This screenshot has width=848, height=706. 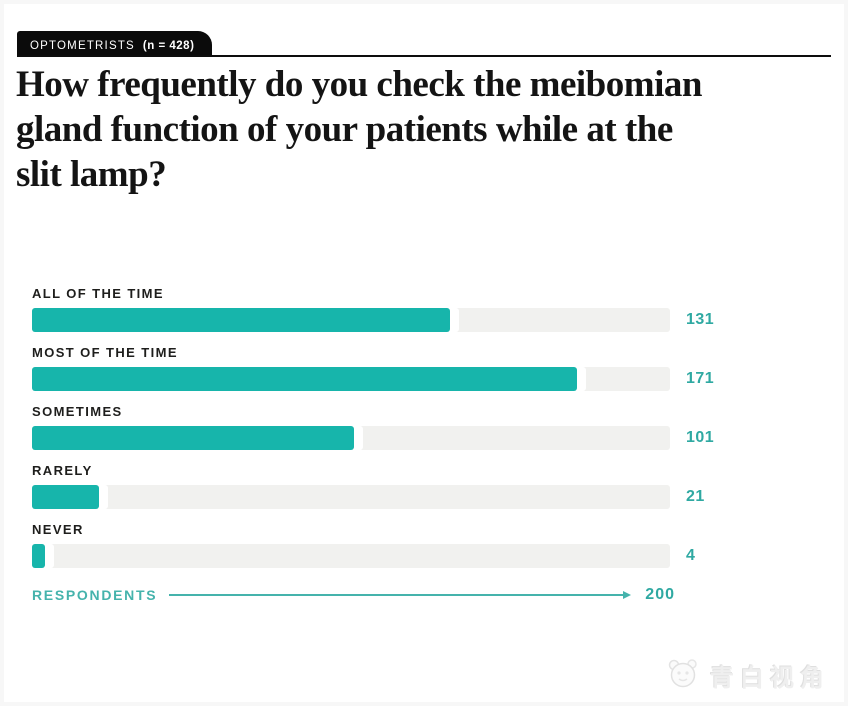 I want to click on badge-sample-size: (n = 428), so click(x=168, y=46).